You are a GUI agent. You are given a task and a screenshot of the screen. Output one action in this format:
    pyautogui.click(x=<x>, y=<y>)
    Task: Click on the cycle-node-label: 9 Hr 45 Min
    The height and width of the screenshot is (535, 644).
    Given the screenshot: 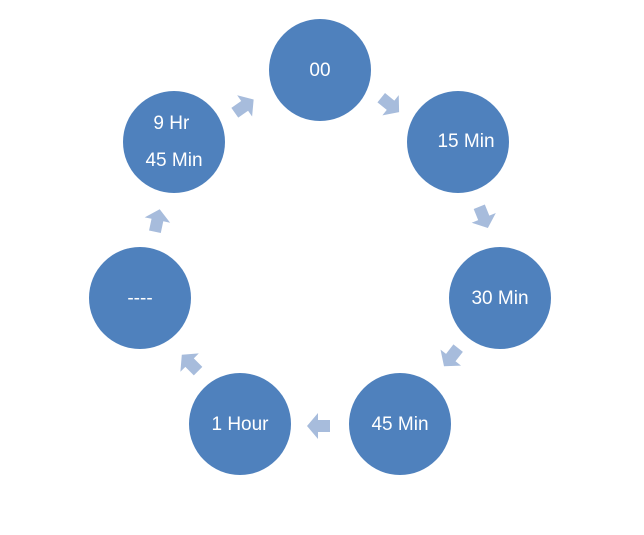 What is the action you would take?
    pyautogui.click(x=173, y=142)
    